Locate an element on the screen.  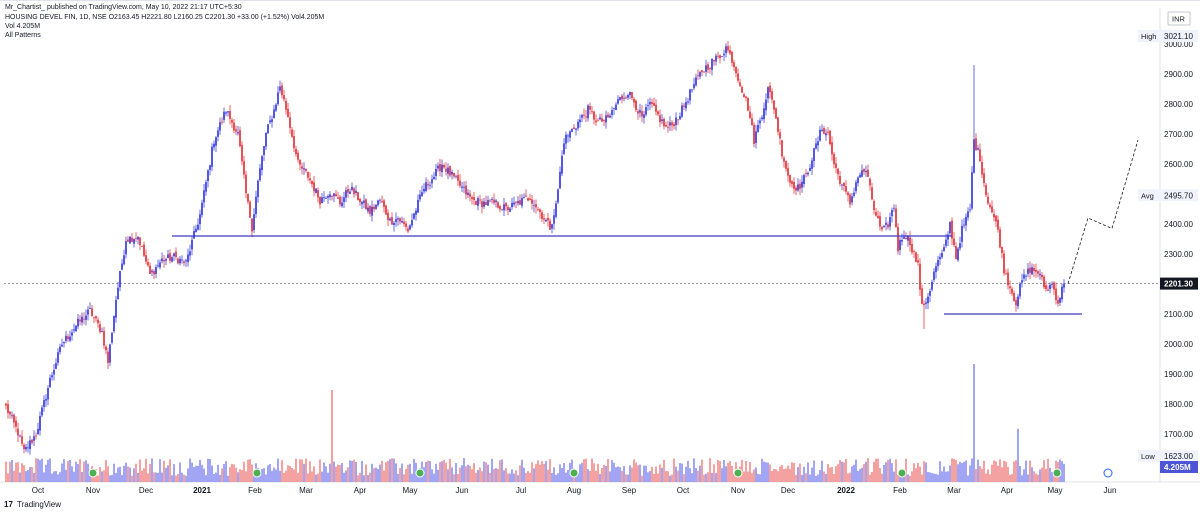
currency-box is located at coordinates (1179, 18).